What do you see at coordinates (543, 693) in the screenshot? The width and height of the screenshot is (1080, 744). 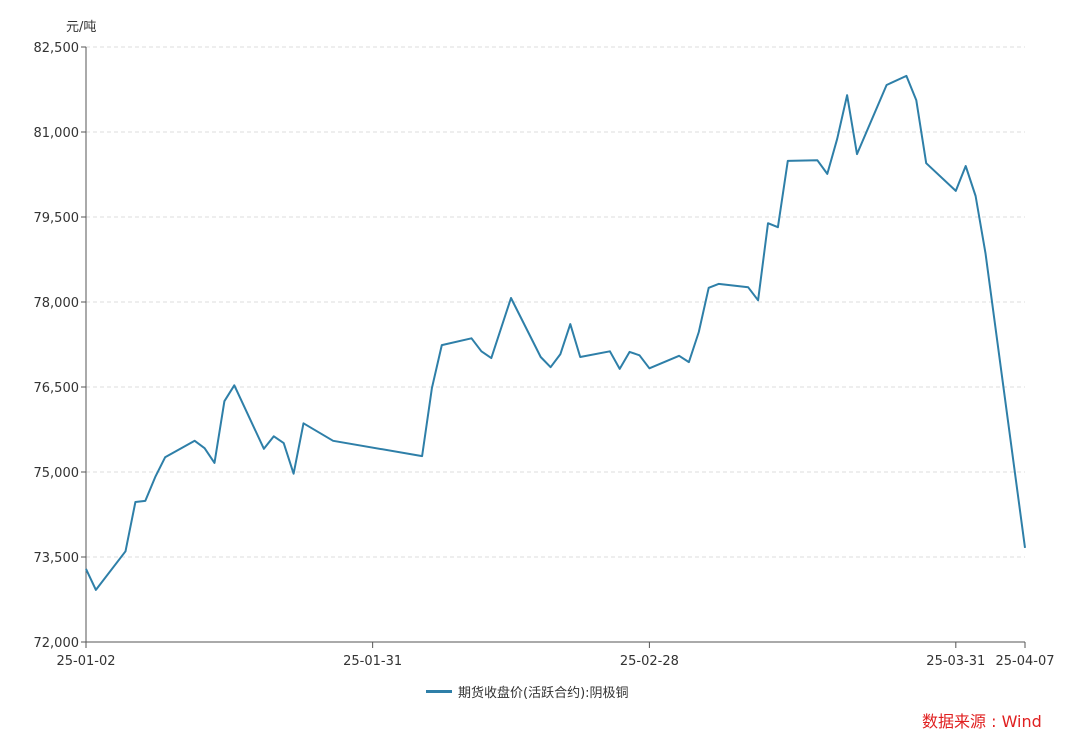 I see `legend-label: 期货收盘价(活跃合约):阴极铜` at bounding box center [543, 693].